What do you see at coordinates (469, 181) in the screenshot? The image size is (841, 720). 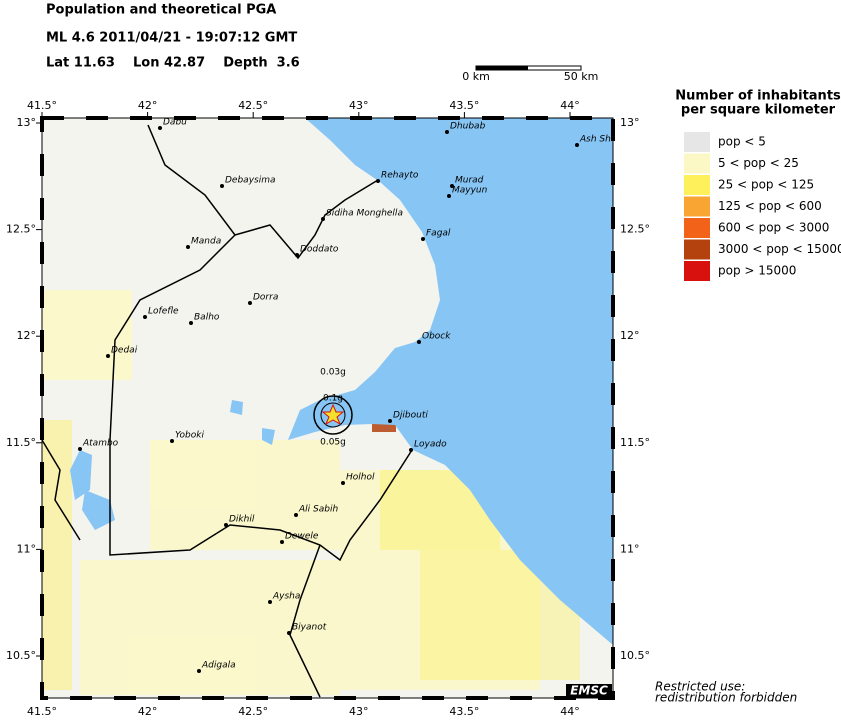 I see `city-label: Murad` at bounding box center [469, 181].